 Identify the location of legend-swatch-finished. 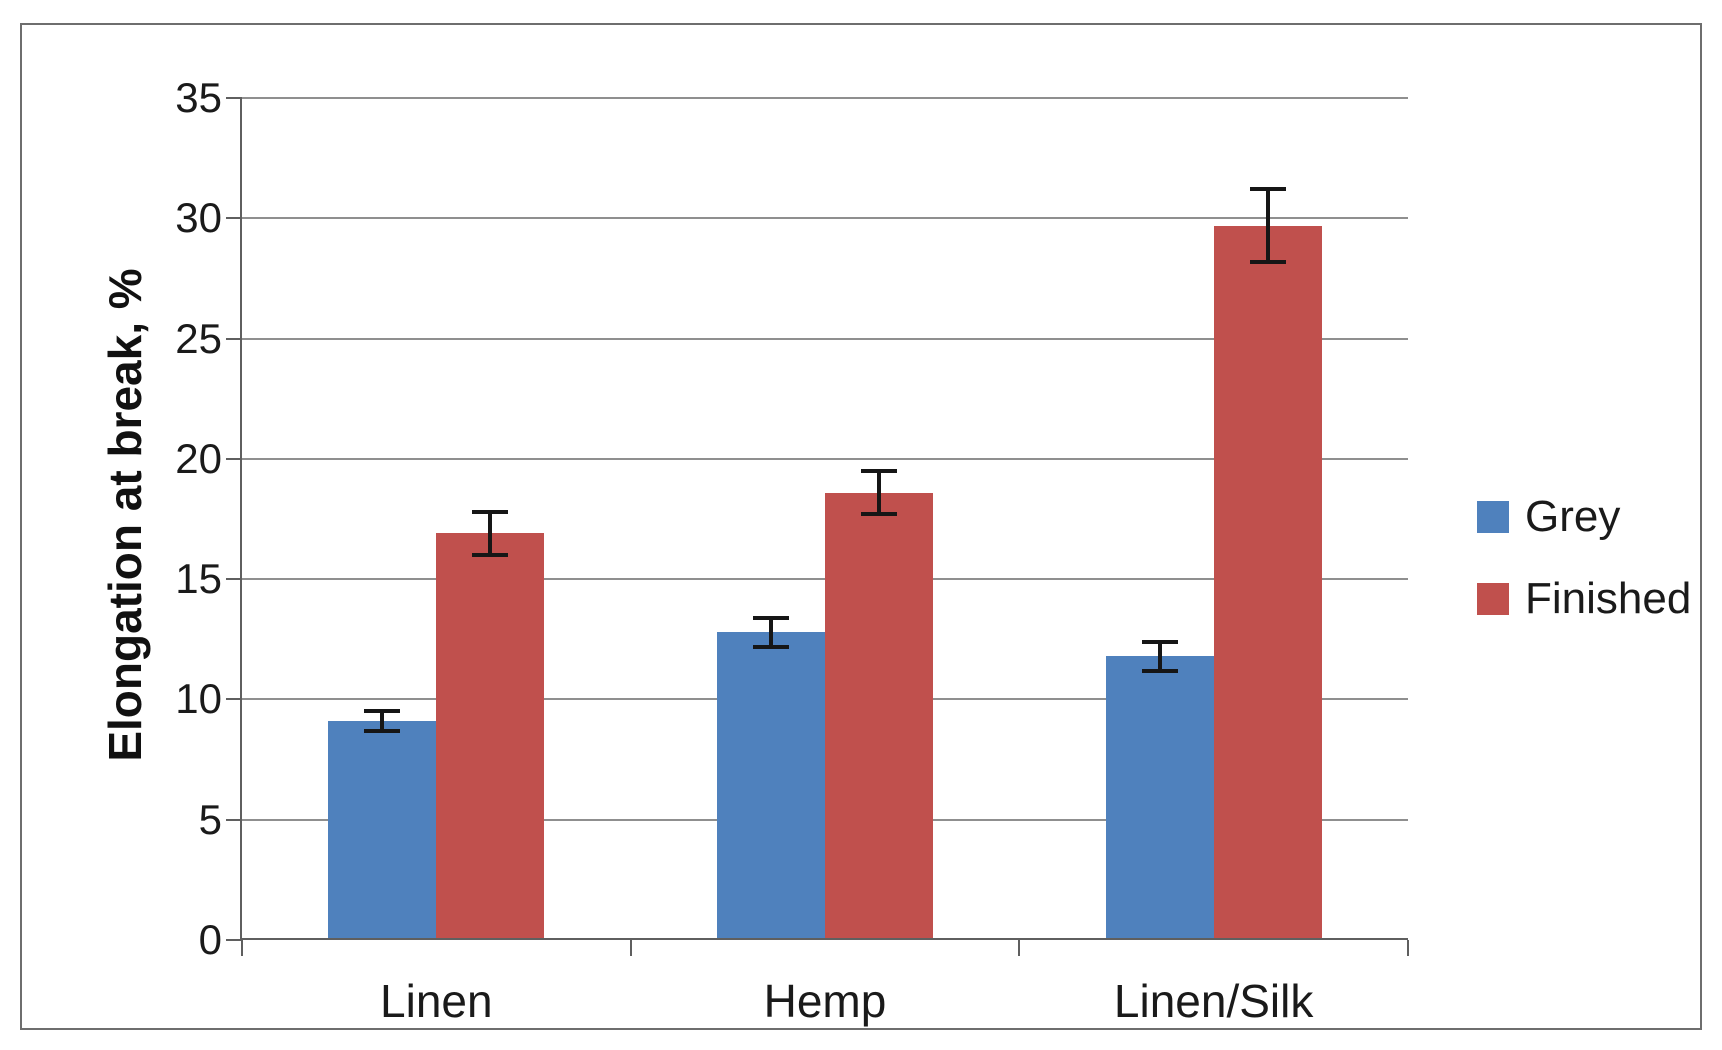
(1493, 599).